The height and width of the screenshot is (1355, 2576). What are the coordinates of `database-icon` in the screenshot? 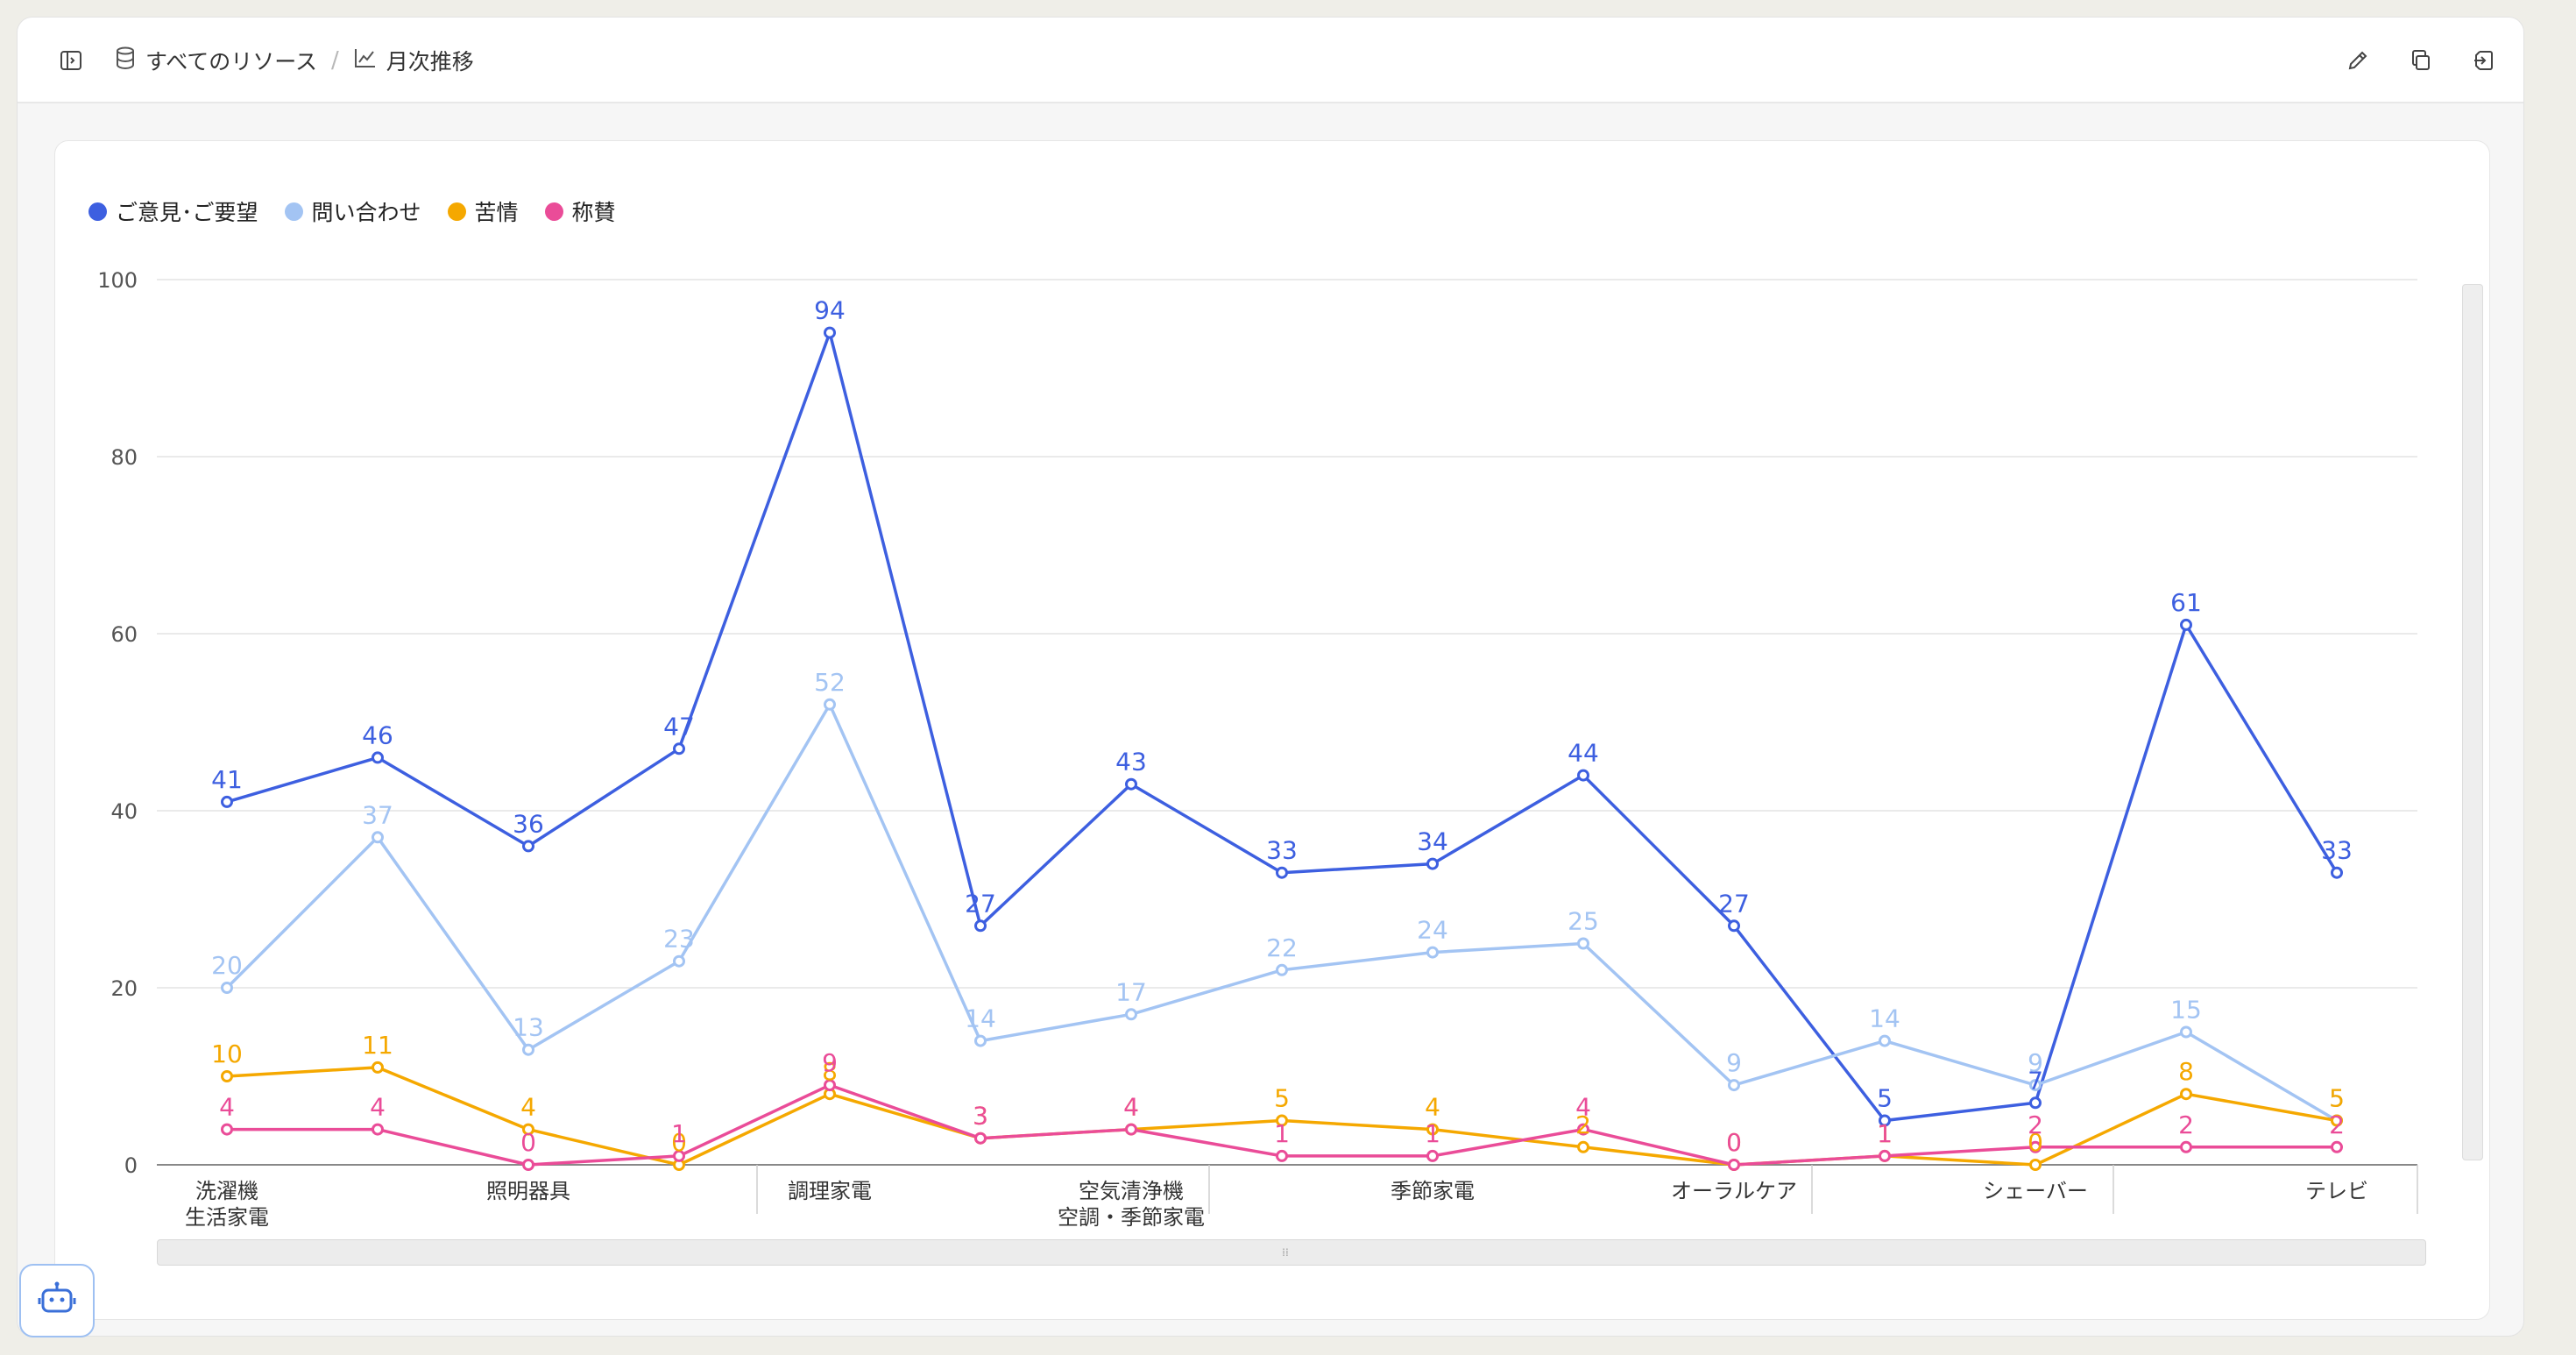 It's located at (125, 61).